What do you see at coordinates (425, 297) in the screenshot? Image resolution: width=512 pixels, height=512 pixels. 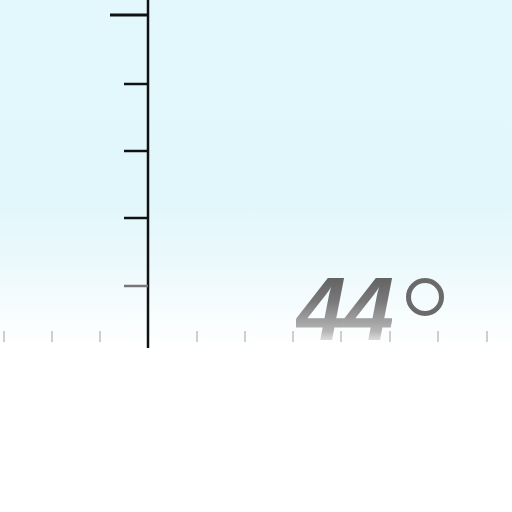 I see `degree-icon` at bounding box center [425, 297].